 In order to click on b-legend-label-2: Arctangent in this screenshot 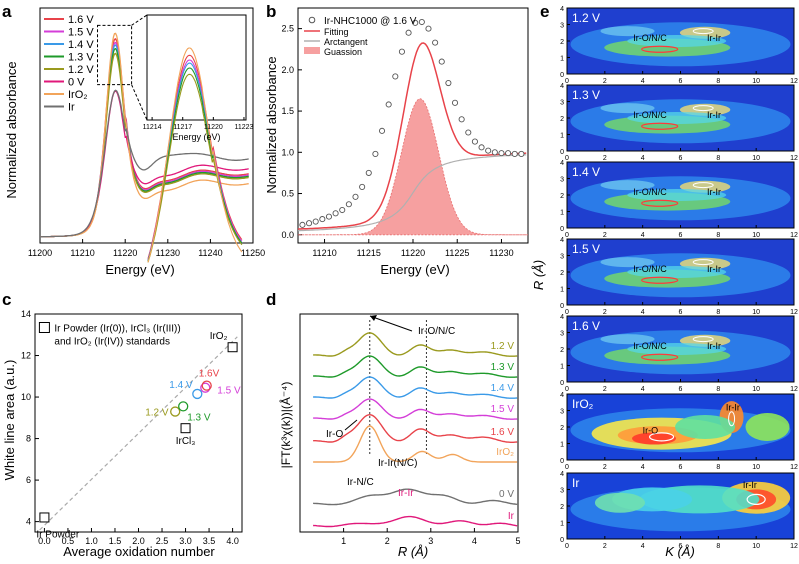, I will do `click(346, 42)`.